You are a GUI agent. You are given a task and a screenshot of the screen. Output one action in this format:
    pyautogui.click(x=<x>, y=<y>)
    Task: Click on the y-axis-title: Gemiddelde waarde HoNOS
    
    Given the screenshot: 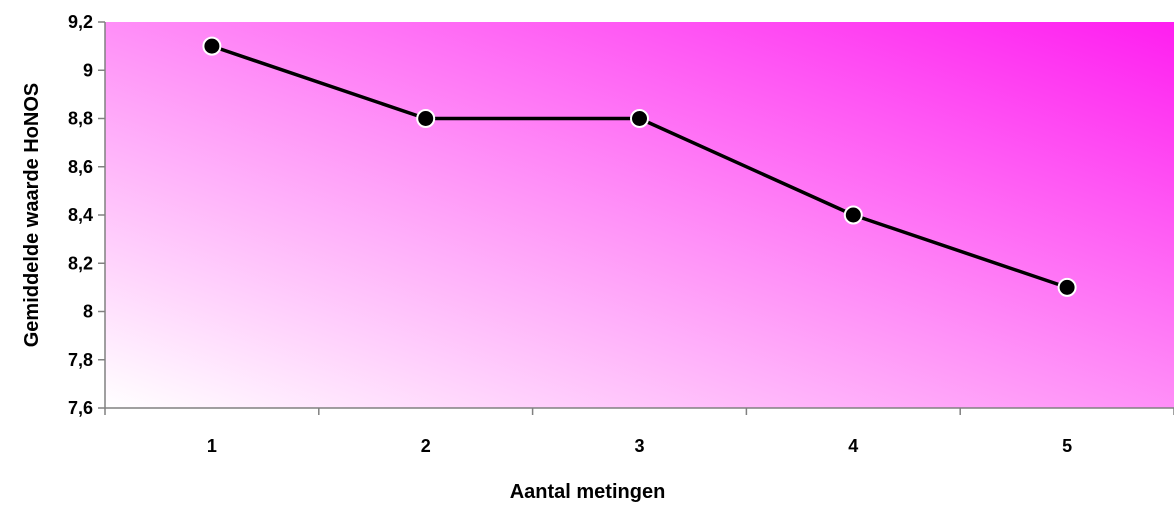 What is the action you would take?
    pyautogui.click(x=32, y=215)
    